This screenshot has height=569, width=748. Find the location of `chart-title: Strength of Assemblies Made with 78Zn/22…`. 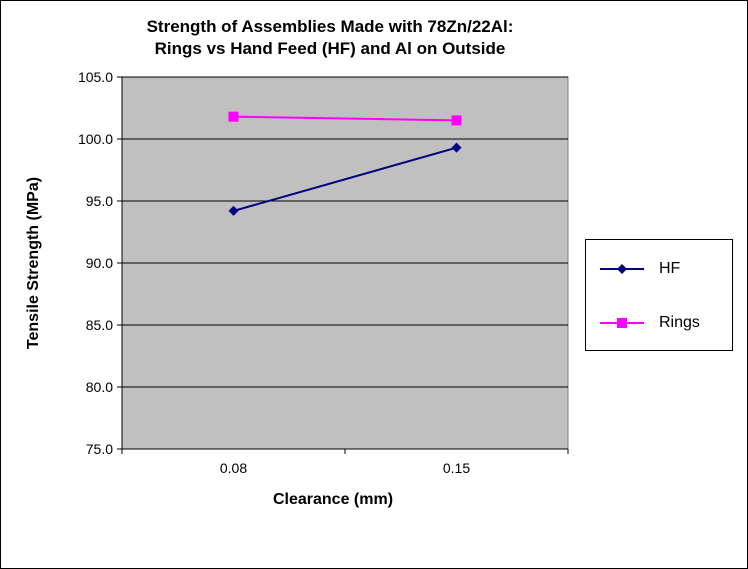

chart-title: Strength of Assemblies Made with 78Zn/22… is located at coordinates (330, 38).